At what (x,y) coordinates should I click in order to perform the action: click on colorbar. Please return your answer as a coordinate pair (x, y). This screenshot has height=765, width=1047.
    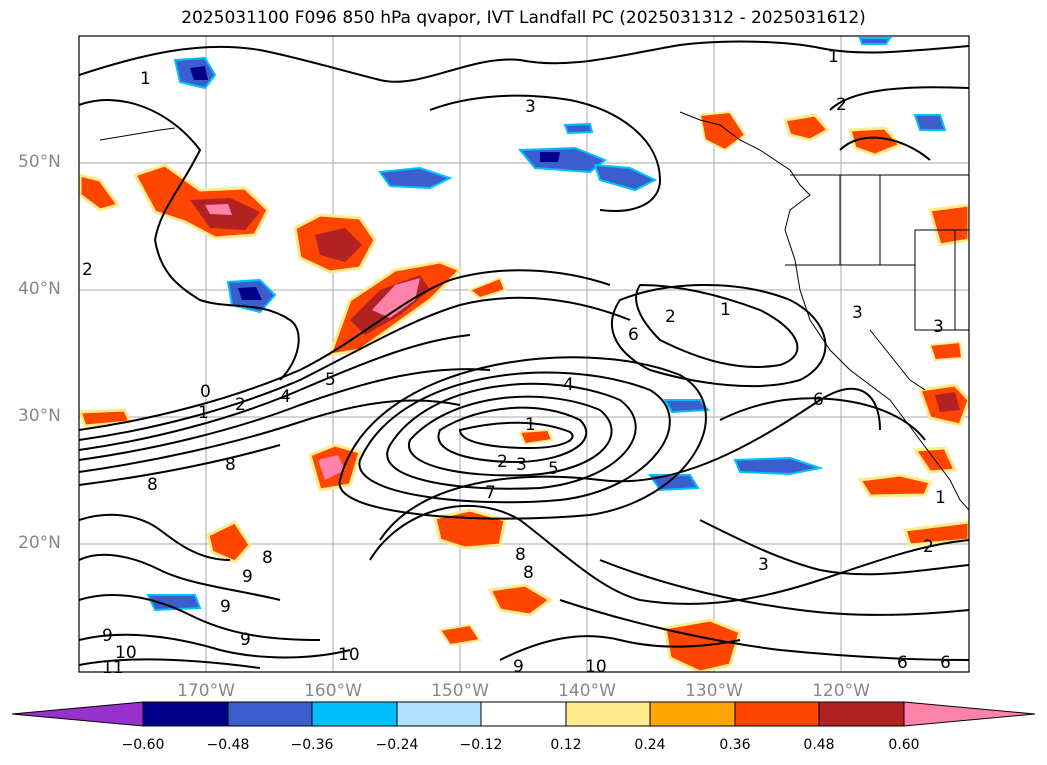
    Looking at the image, I should click on (523, 714).